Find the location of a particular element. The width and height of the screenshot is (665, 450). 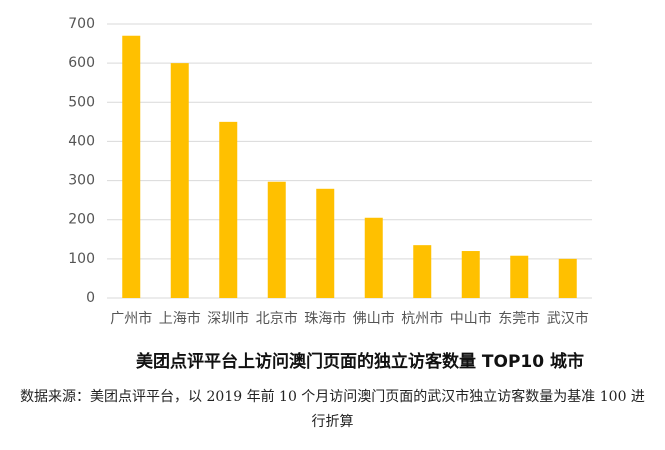

y-tick-label: 600 is located at coordinates (81, 63).